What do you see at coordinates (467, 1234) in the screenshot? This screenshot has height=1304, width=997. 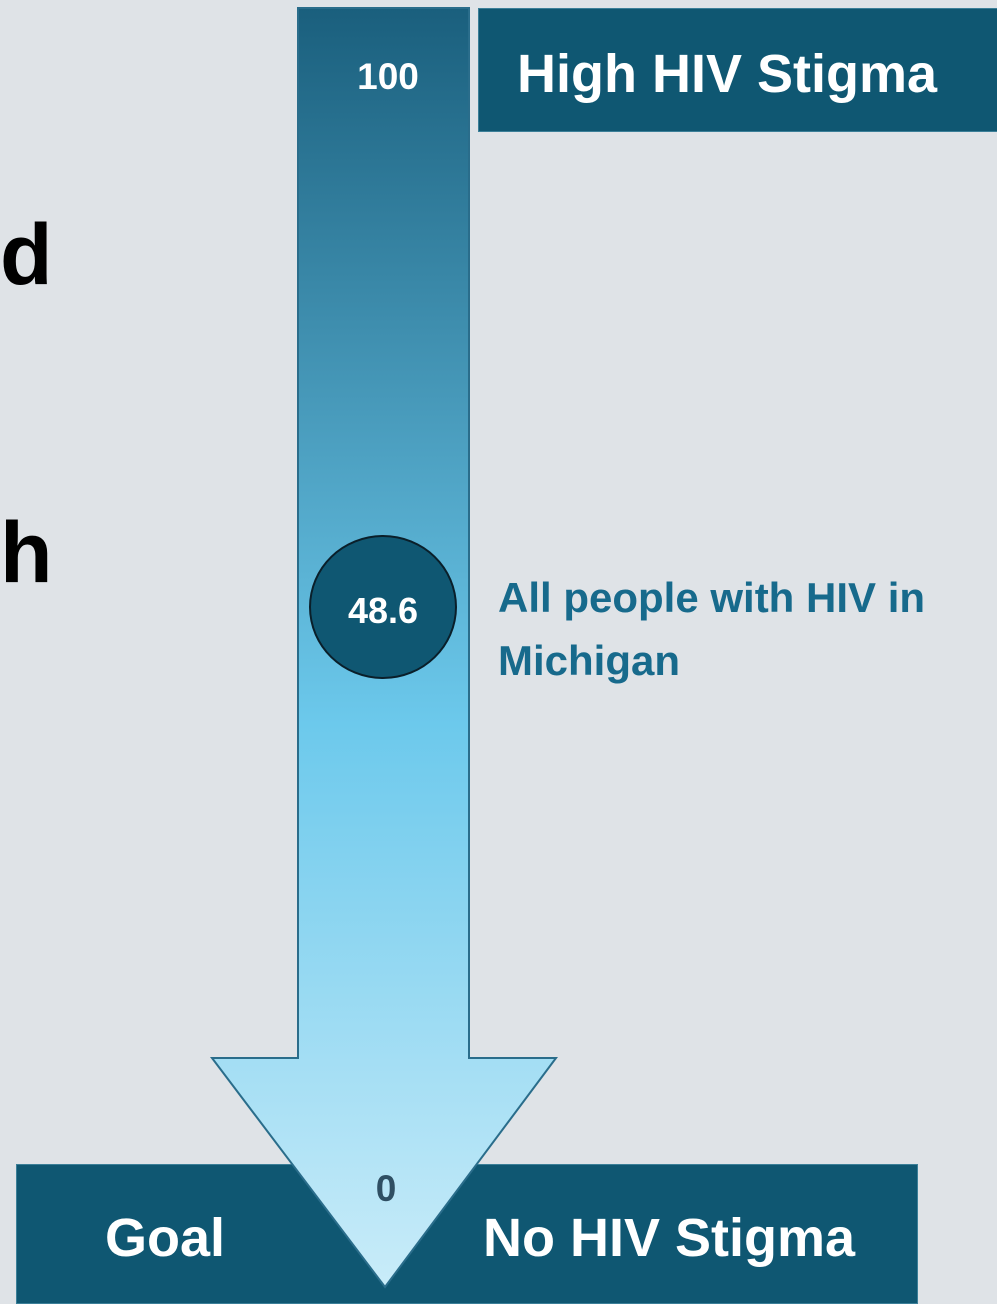 I see `goal-box: Goal No HIV Stigma` at bounding box center [467, 1234].